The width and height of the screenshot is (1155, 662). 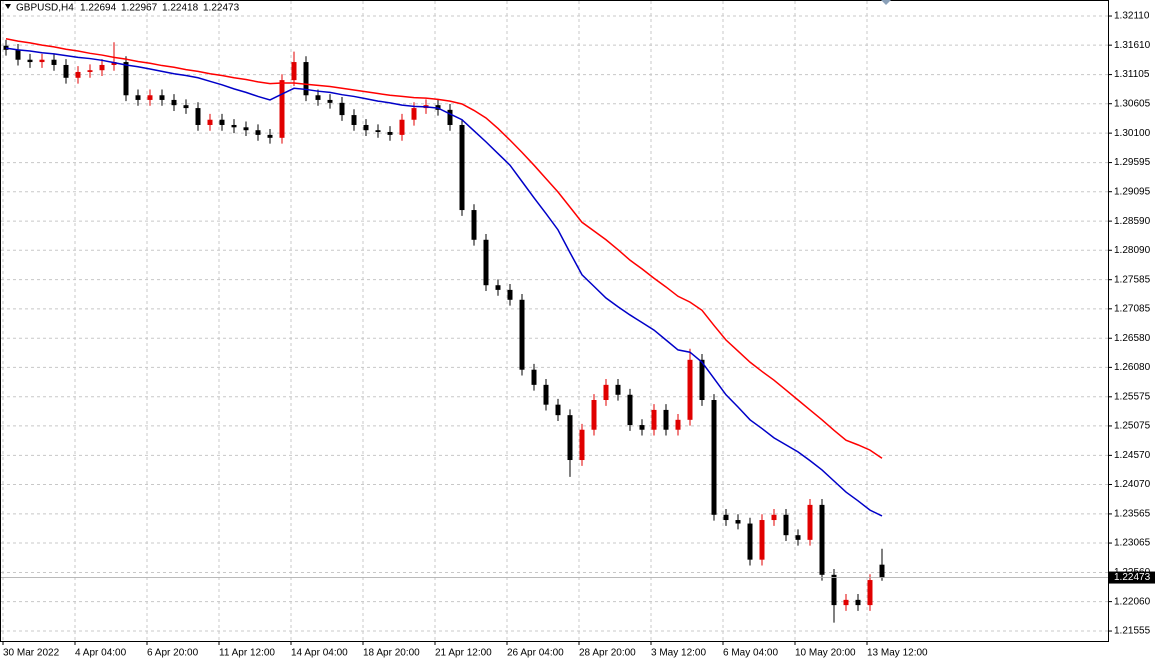 I want to click on shift-marker, so click(x=886, y=2).